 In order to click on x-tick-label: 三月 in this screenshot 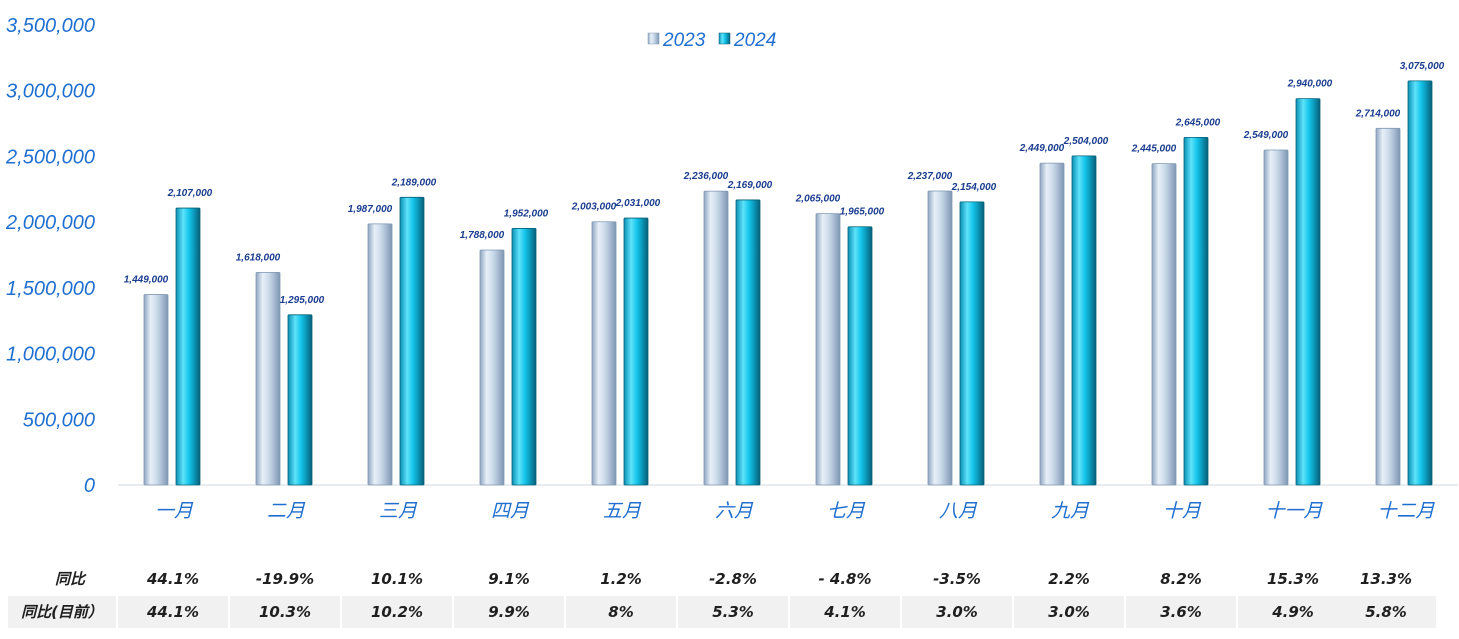, I will do `click(398, 511)`.